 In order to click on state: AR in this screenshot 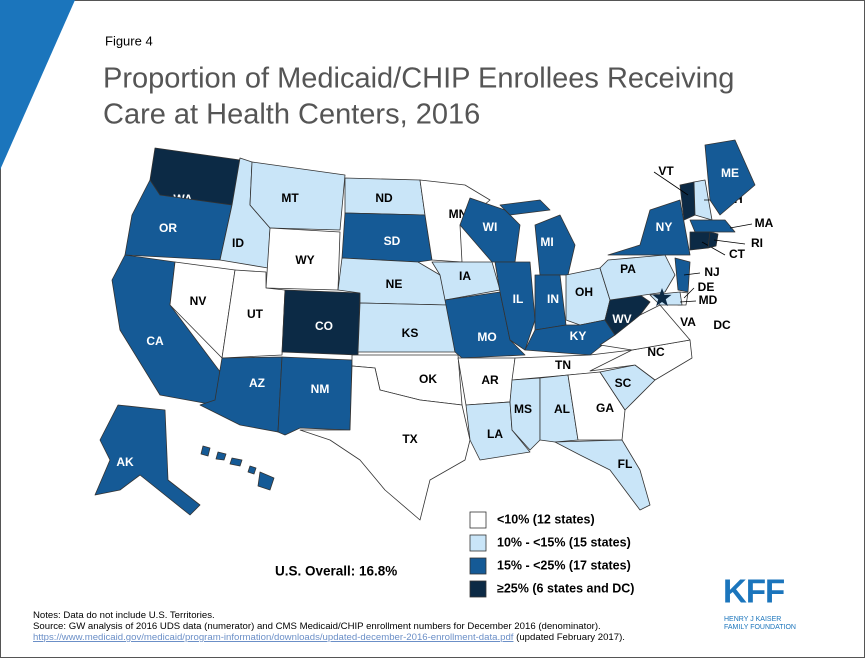, I will do `click(486, 381)`.